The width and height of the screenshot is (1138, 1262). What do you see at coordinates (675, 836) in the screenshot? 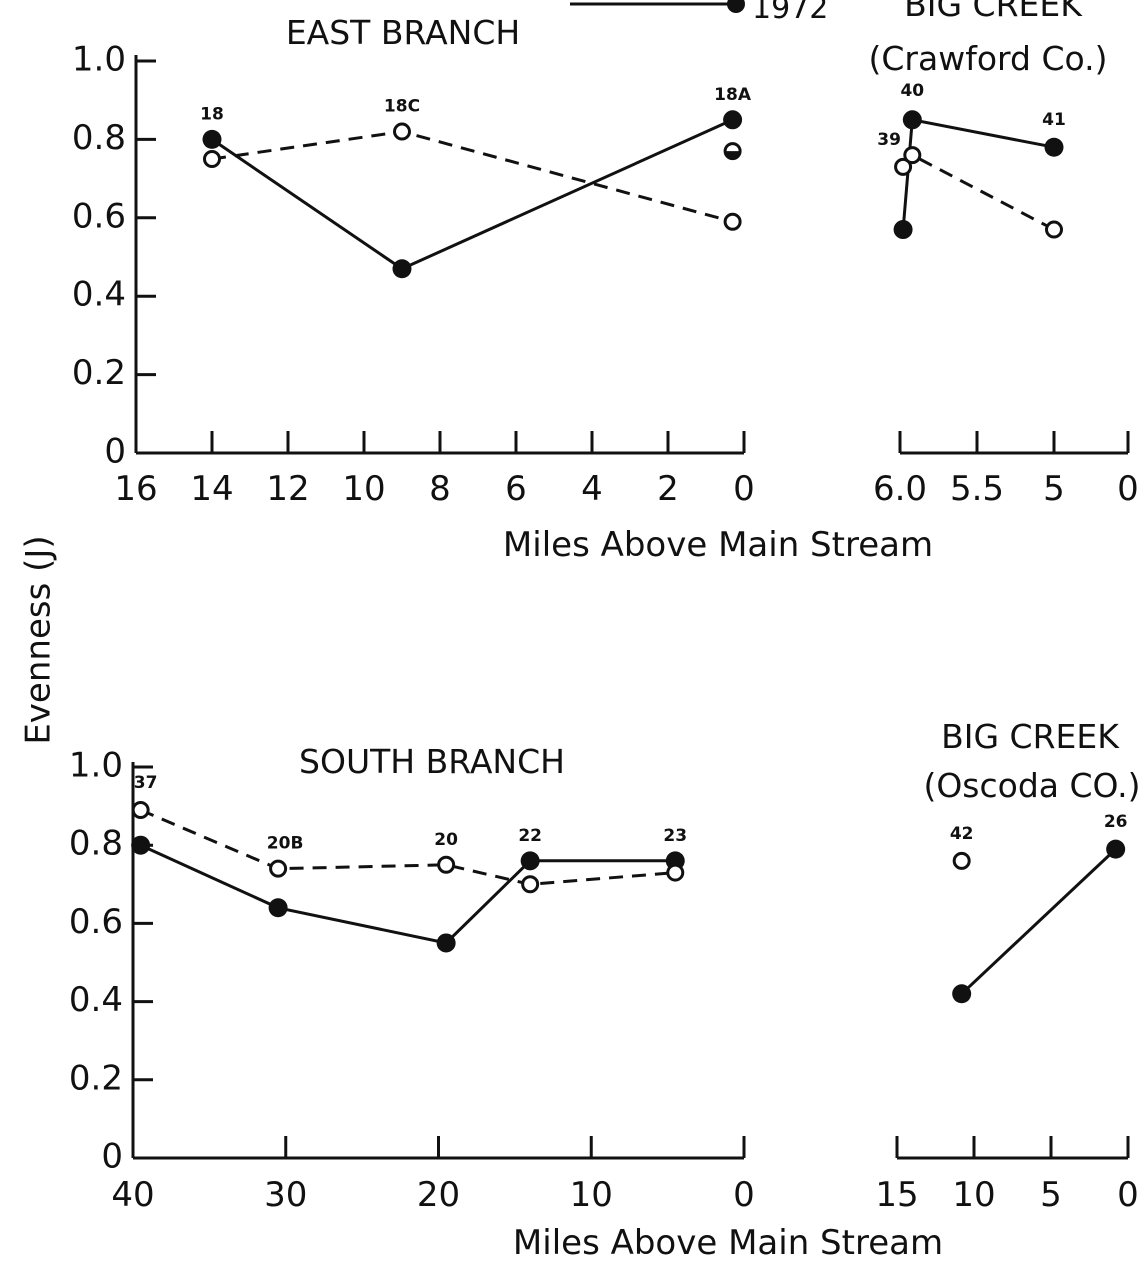
I see `station-label: 23` at bounding box center [675, 836].